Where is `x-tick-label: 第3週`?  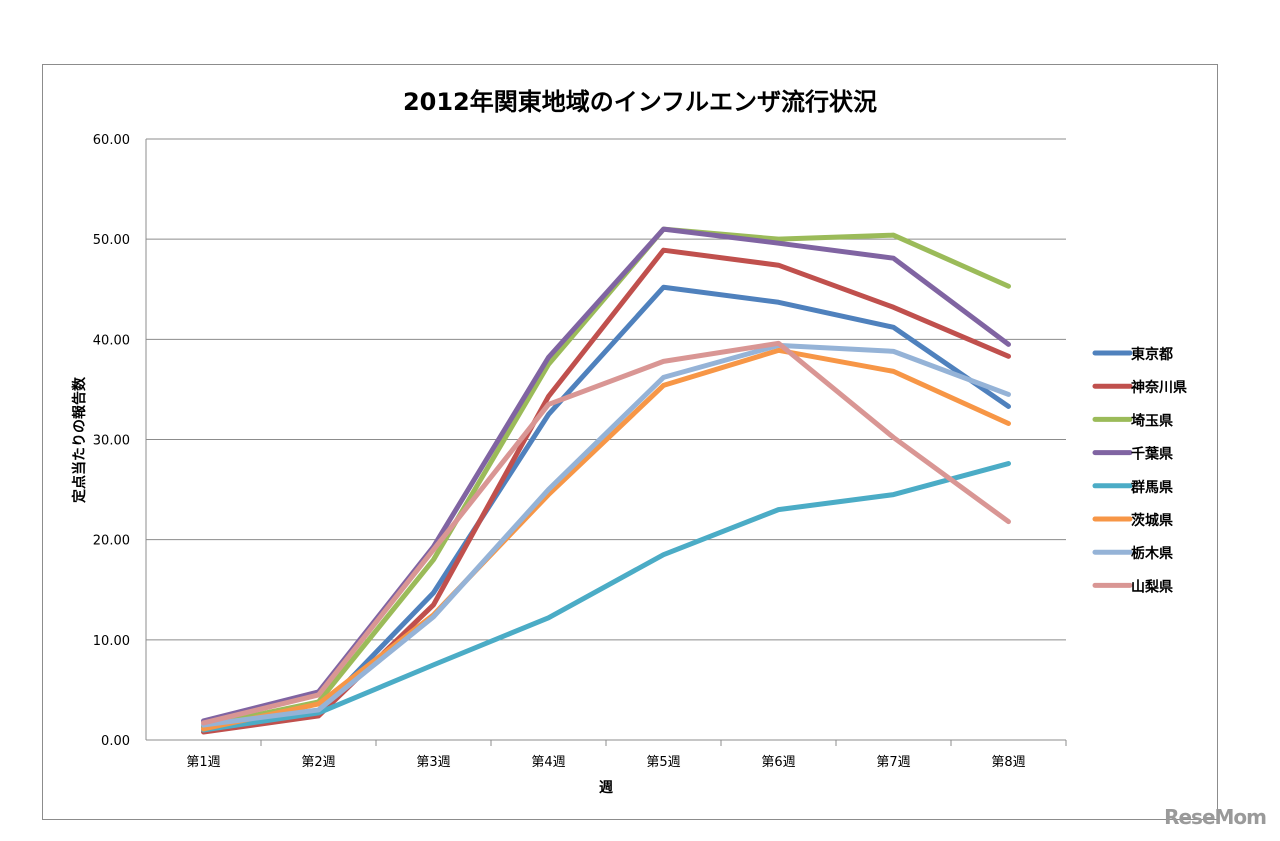
x-tick-label: 第3週 is located at coordinates (433, 762).